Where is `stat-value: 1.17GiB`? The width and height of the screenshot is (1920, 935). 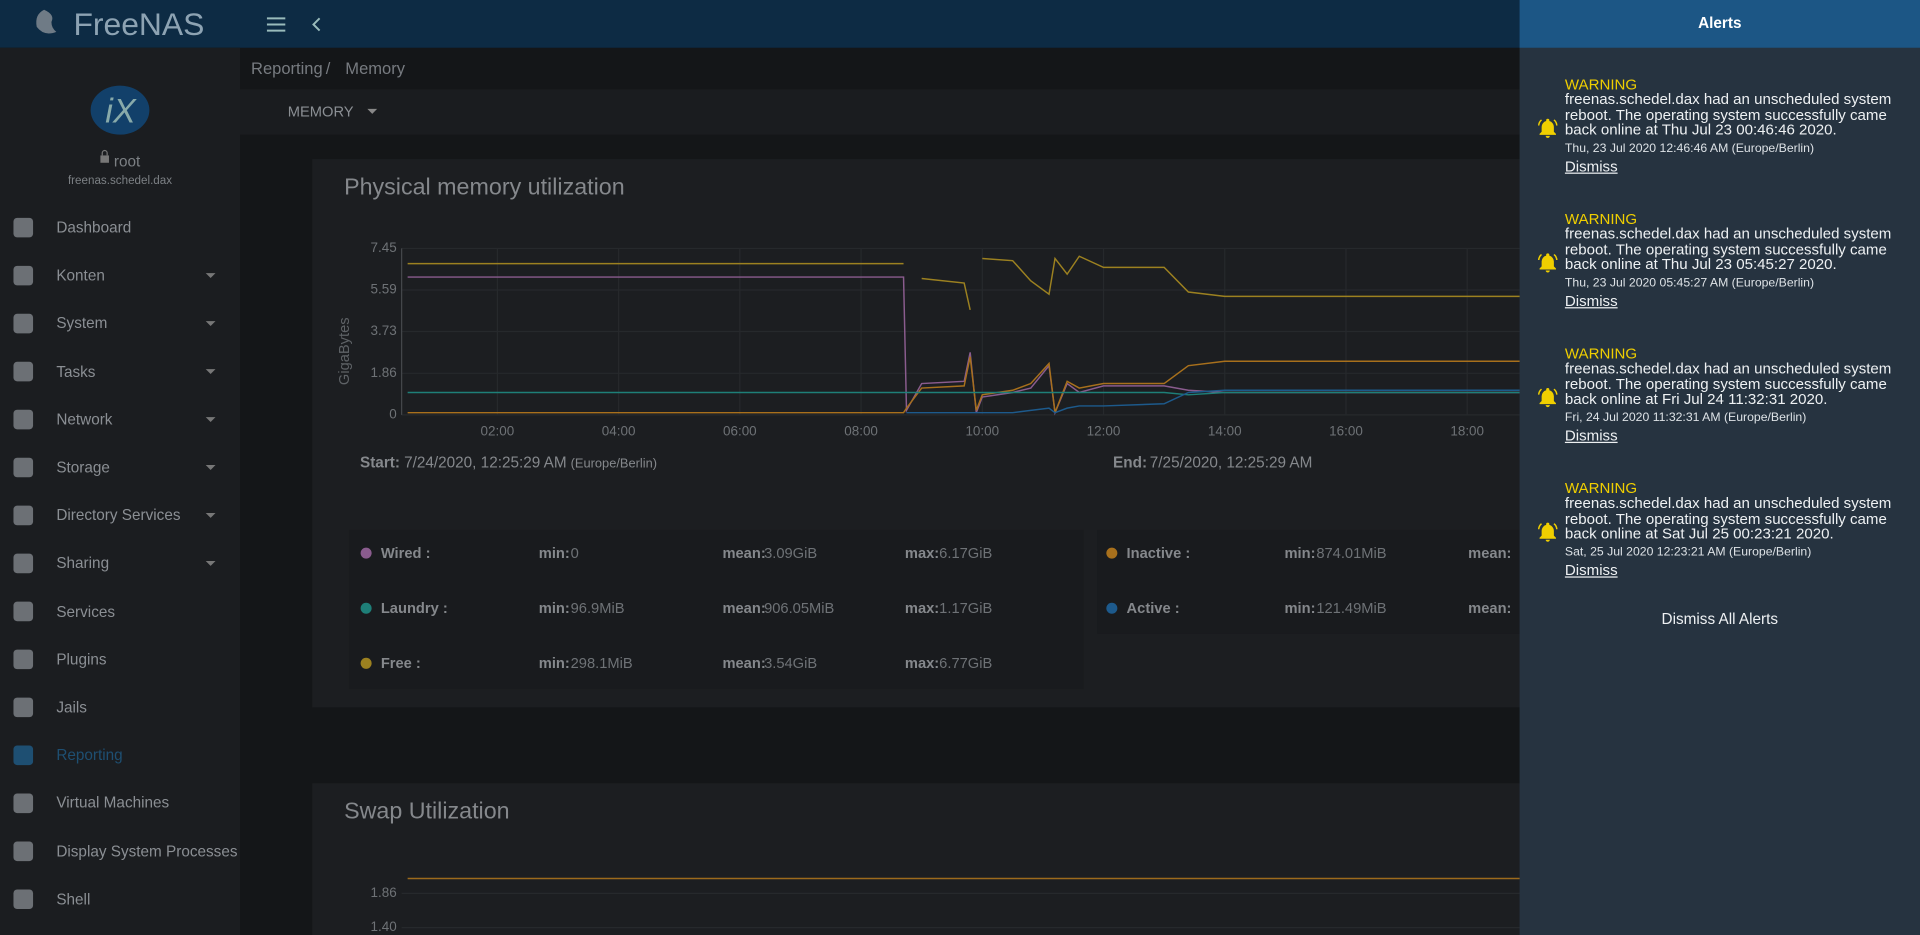
stat-value: 1.17GiB is located at coordinates (966, 608).